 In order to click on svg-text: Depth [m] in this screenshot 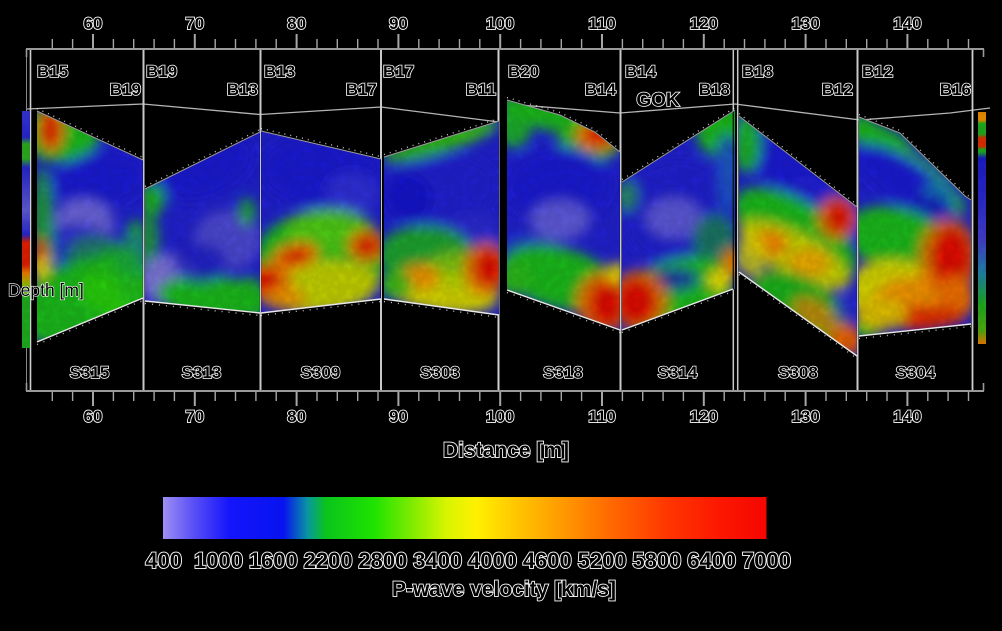, I will do `click(46, 290)`.